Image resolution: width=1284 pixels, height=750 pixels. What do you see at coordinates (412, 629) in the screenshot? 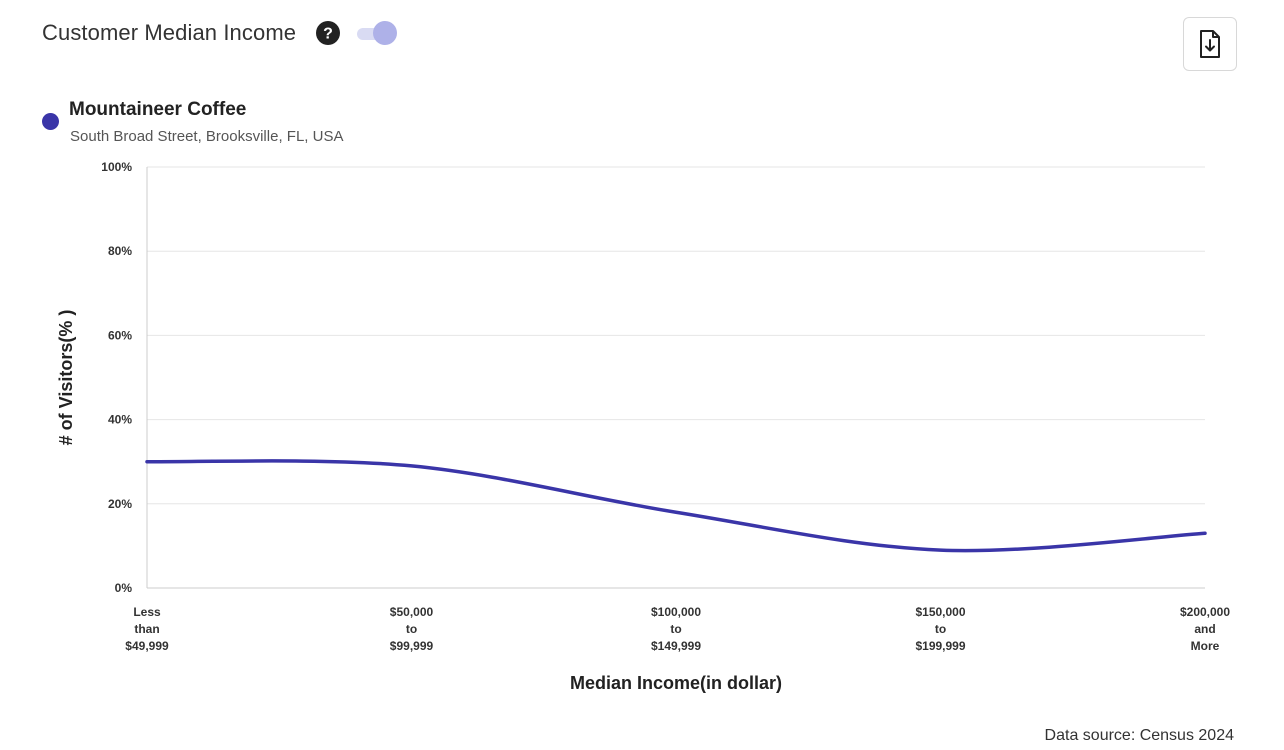
I see `x-tick-label: $50,000 to $99,999` at bounding box center [412, 629].